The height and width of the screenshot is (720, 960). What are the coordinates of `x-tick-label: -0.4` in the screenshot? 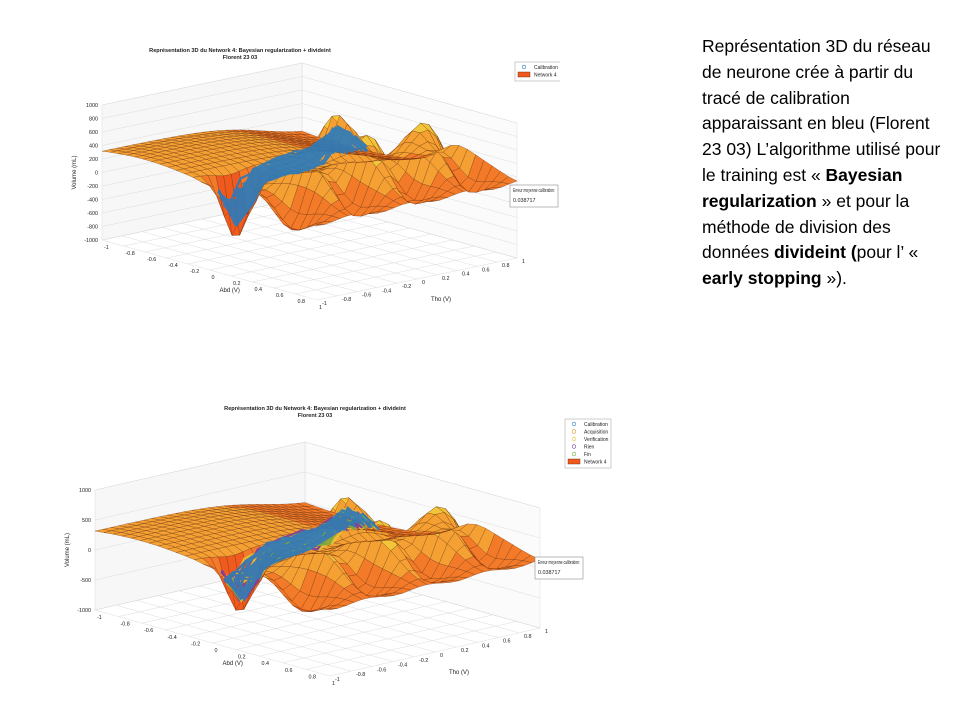 It's located at (172, 638).